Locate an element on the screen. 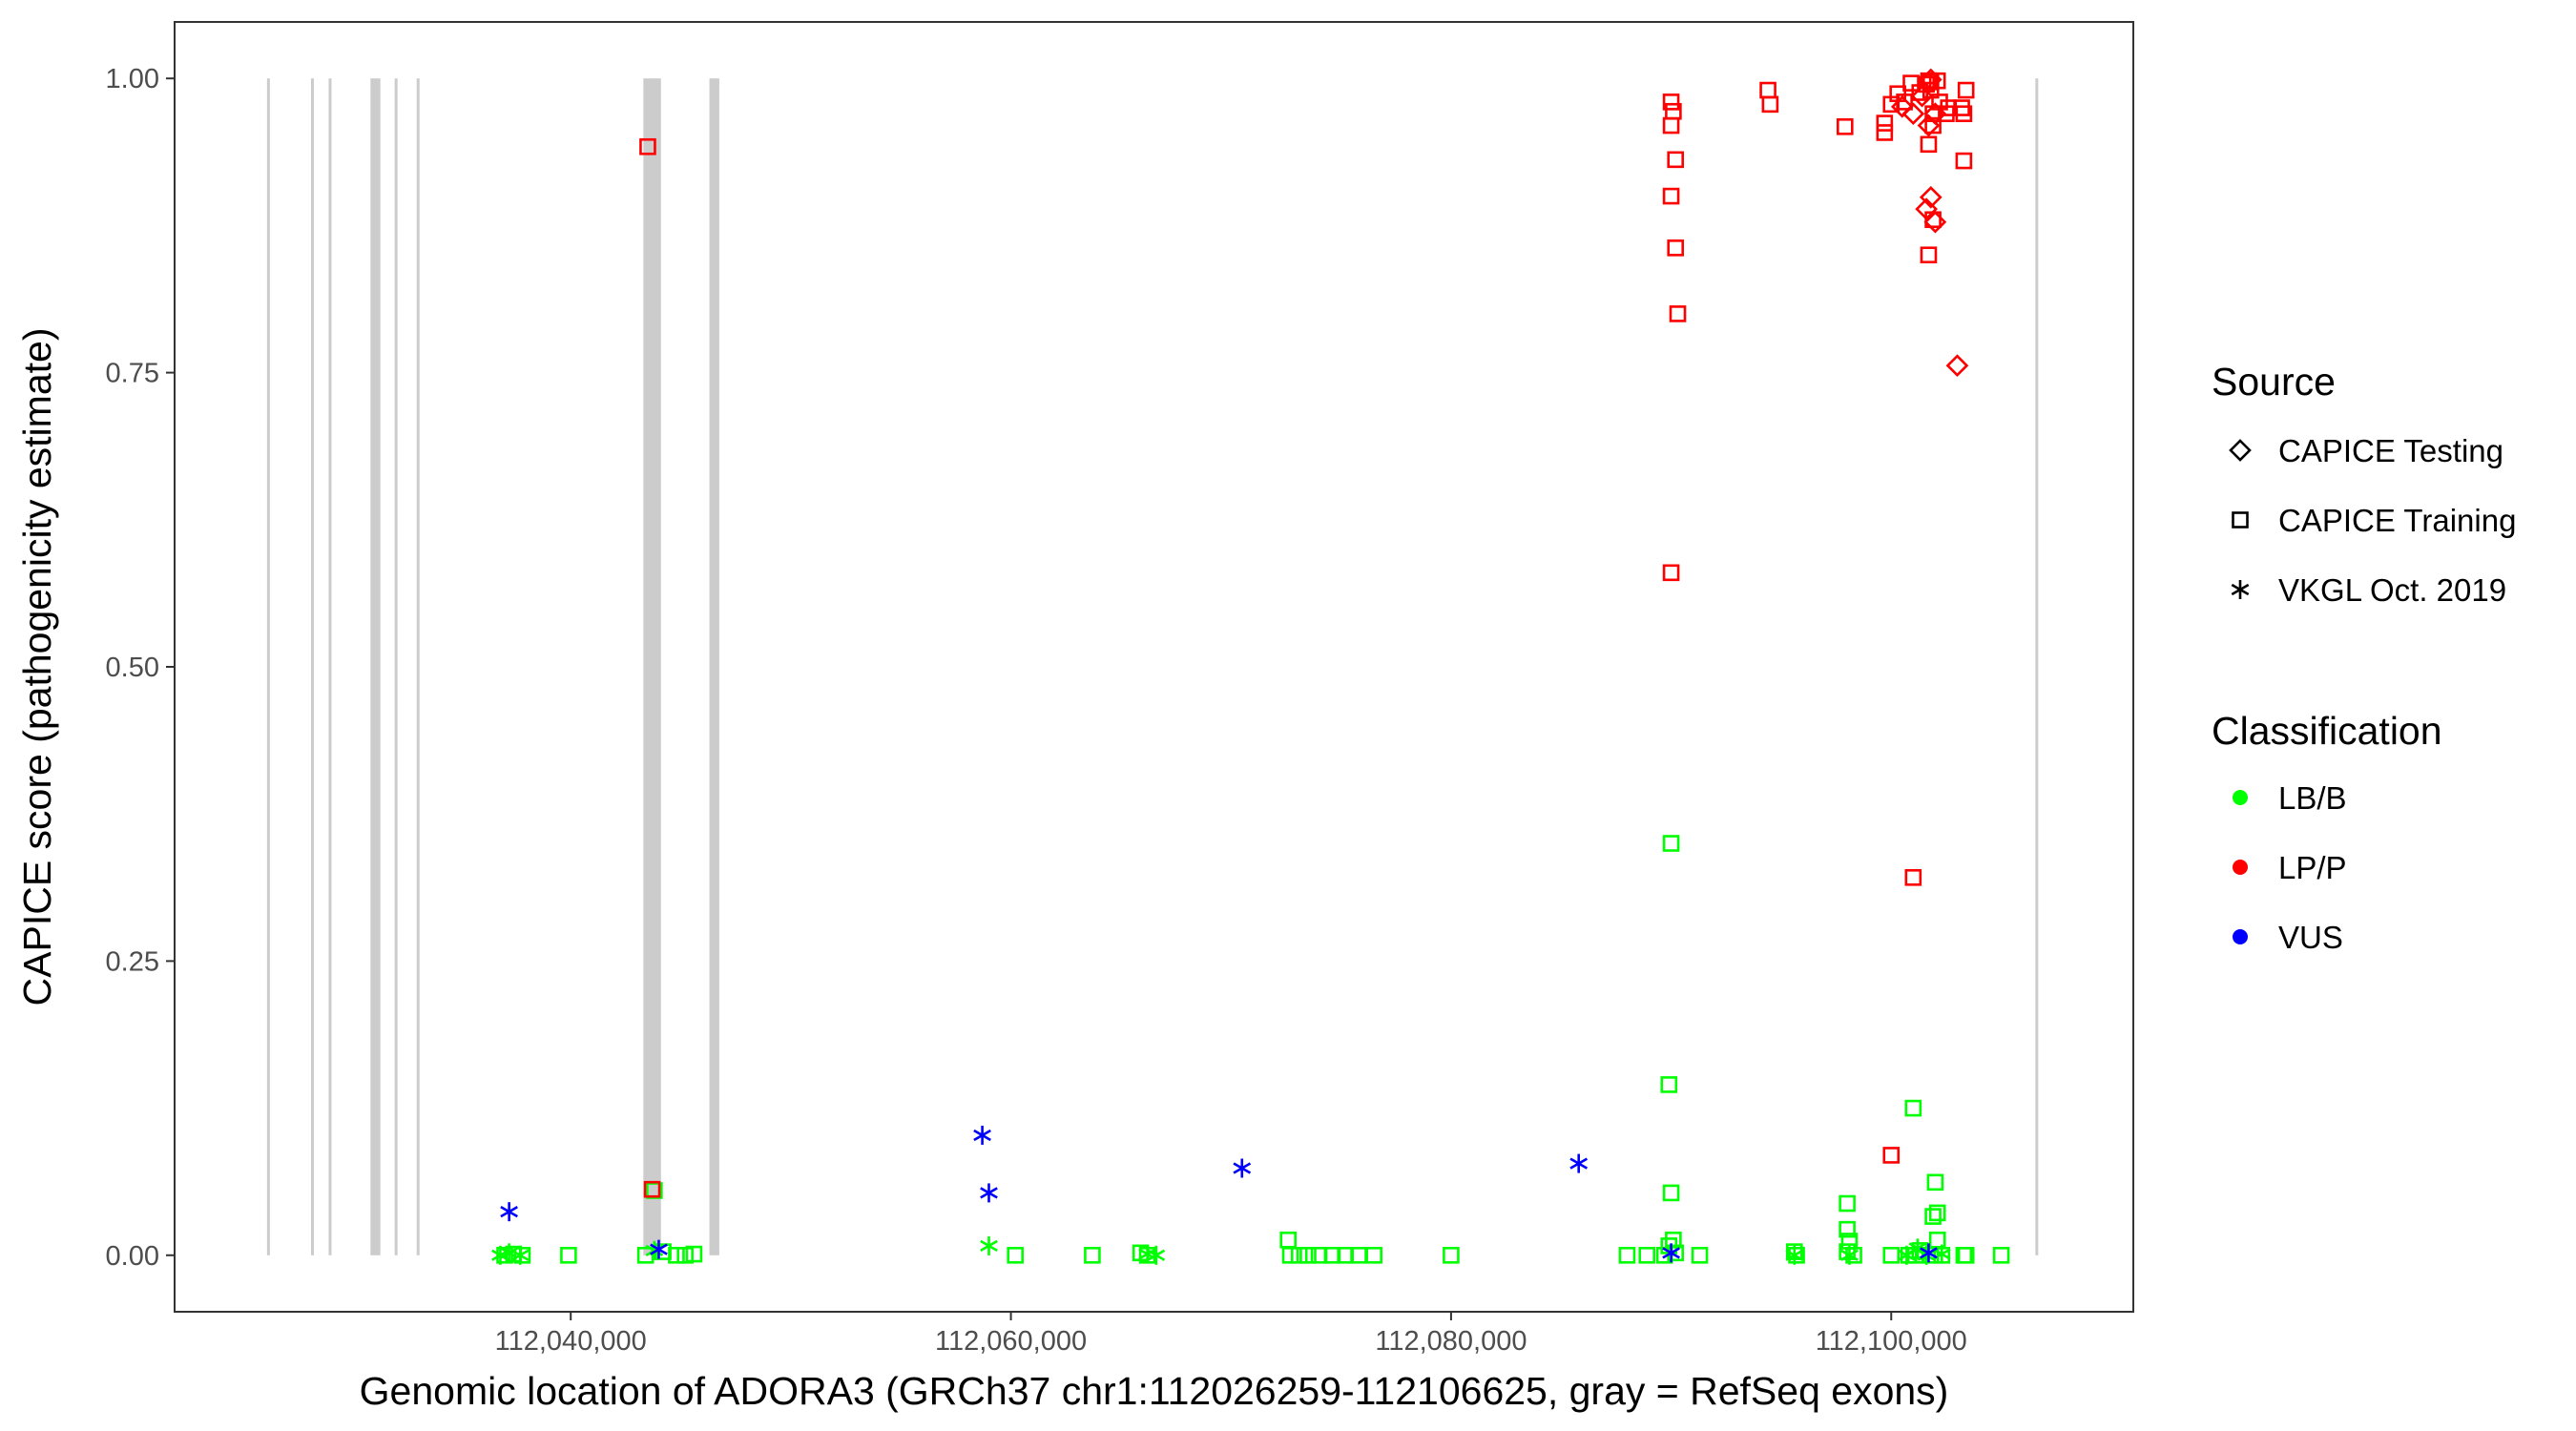 The height and width of the screenshot is (1431, 2576). x-tick-label: 112,100,000 is located at coordinates (1891, 1341).